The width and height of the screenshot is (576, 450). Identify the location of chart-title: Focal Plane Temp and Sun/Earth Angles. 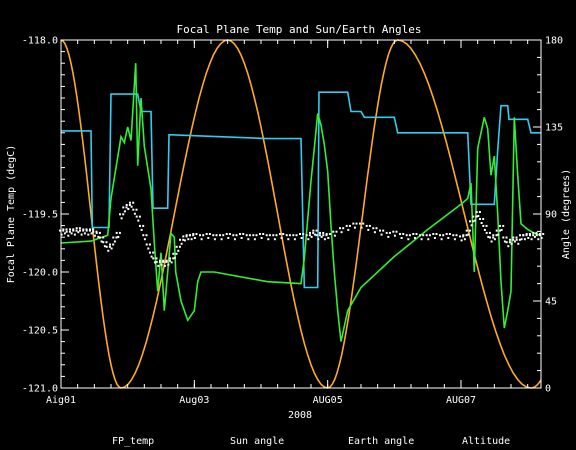
(298, 29).